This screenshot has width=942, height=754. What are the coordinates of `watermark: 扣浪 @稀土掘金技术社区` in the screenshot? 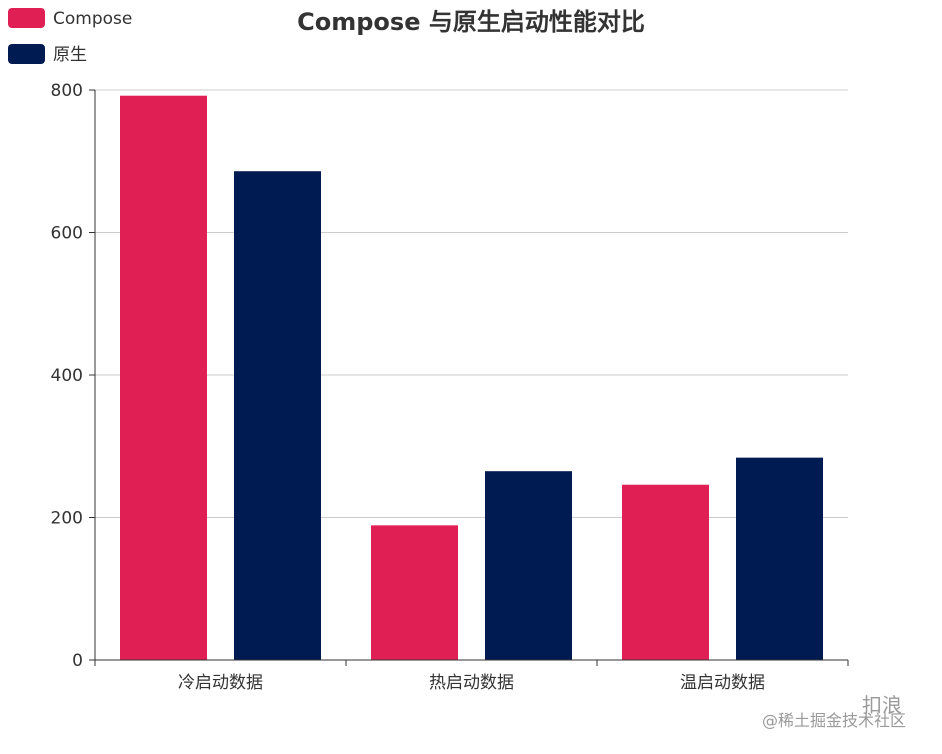 It's located at (834, 711).